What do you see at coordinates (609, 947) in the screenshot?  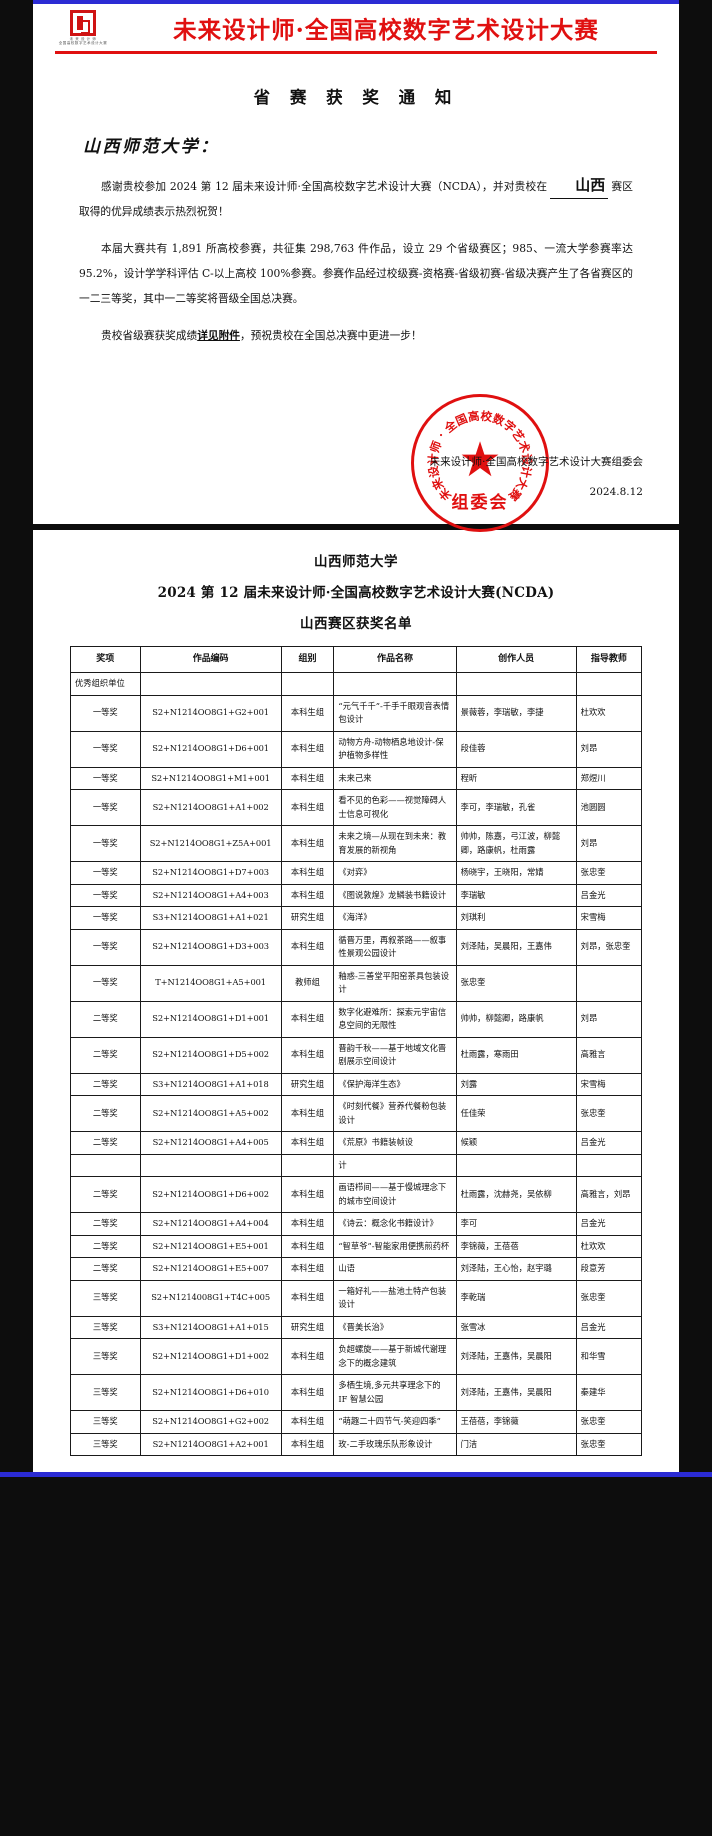 I see `cell-mentor: 刘昂，张忠奎` at bounding box center [609, 947].